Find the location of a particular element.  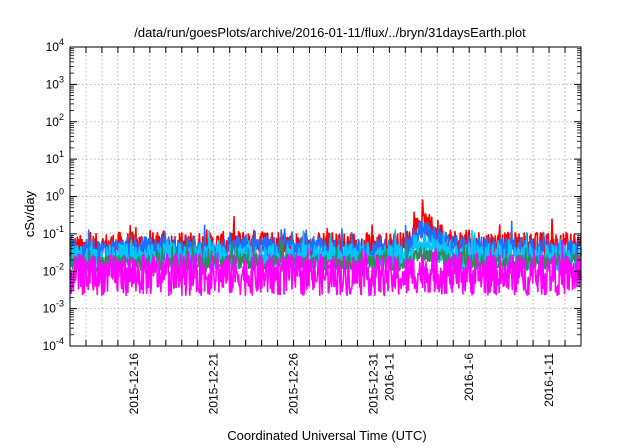

y-tick-labels: 10⁴ 10³ 10² 10¹ 10⁰ 10⁻¹ 10⁻² 10⁻³ 10⁻⁴ is located at coordinates (53, 195).